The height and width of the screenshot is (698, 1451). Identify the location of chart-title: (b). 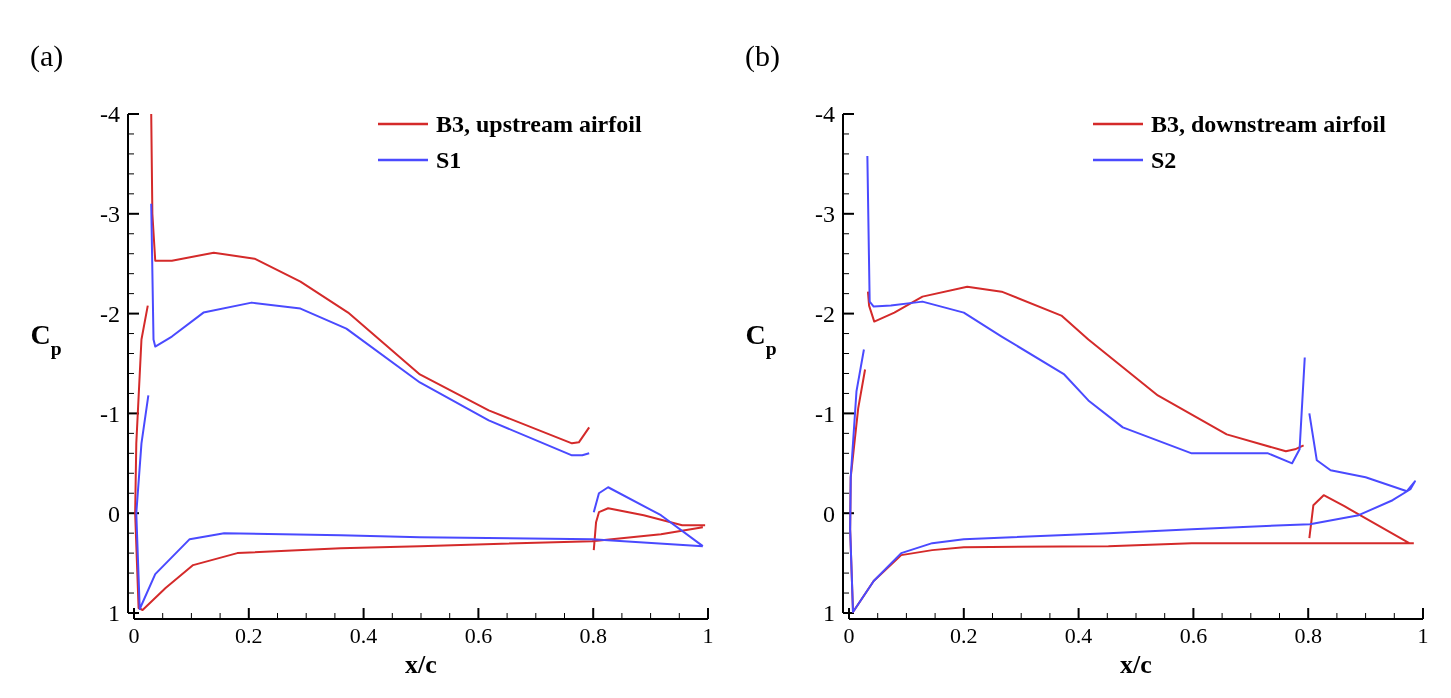
(762, 56).